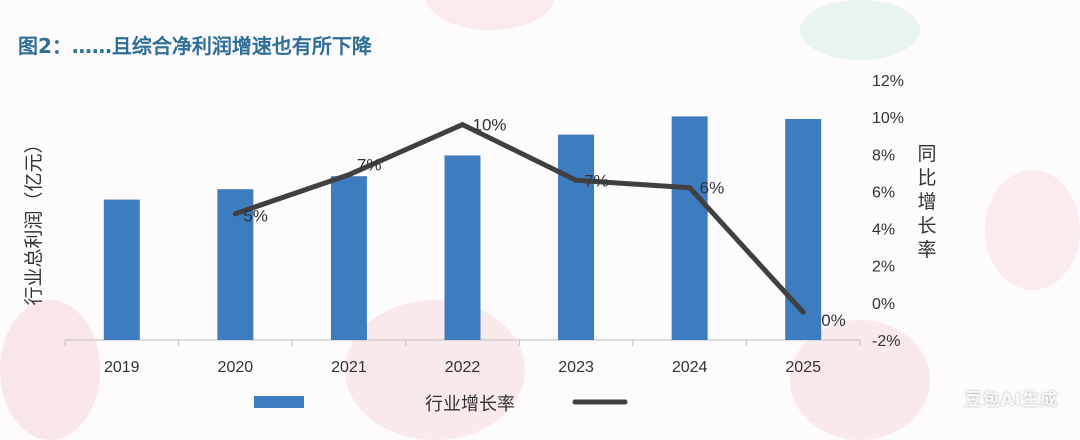 The width and height of the screenshot is (1080, 440). I want to click on line-point-2025, so click(803, 312).